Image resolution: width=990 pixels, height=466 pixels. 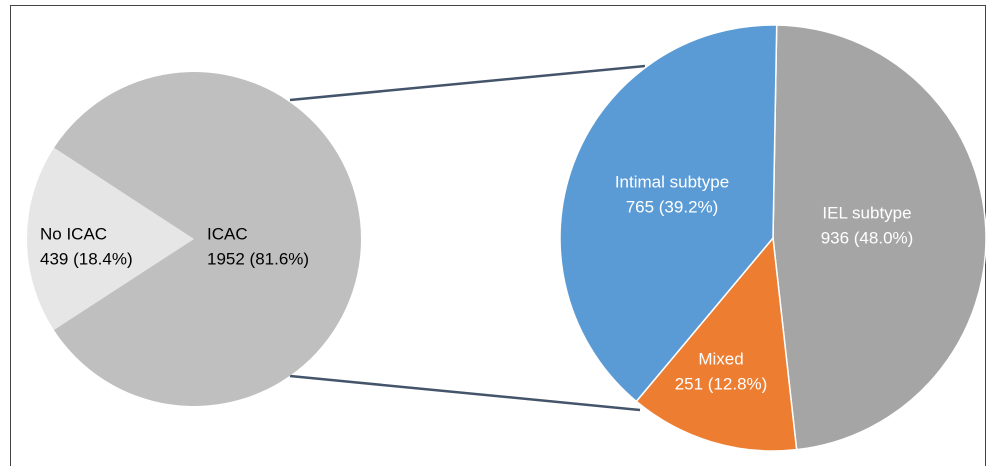 What do you see at coordinates (867, 237) in the screenshot?
I see `slice-value-label: 936 (48.0%)` at bounding box center [867, 237].